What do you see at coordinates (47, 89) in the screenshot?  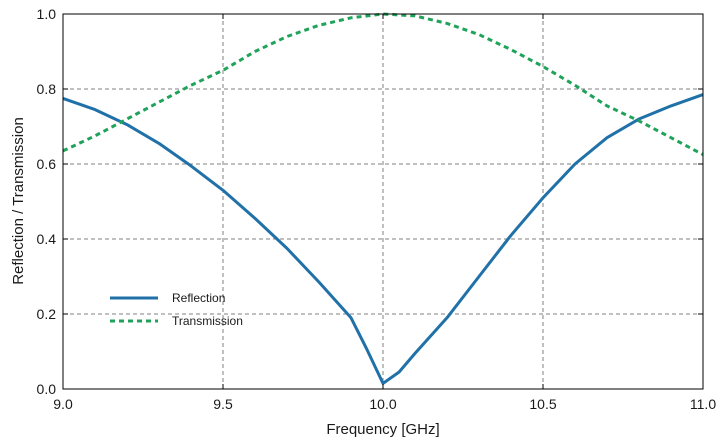 I see `y-tick-label: 0.8` at bounding box center [47, 89].